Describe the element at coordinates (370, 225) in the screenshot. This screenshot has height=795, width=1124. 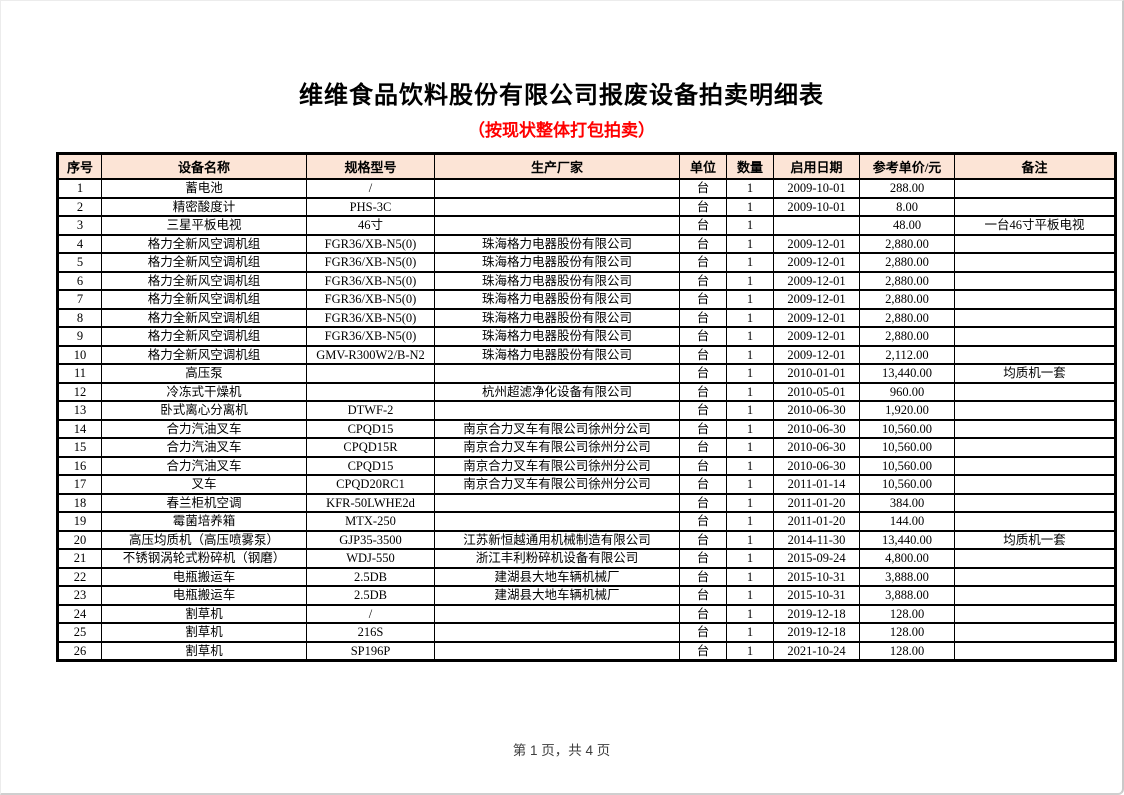
I see `table-cell: 46寸` at that location.